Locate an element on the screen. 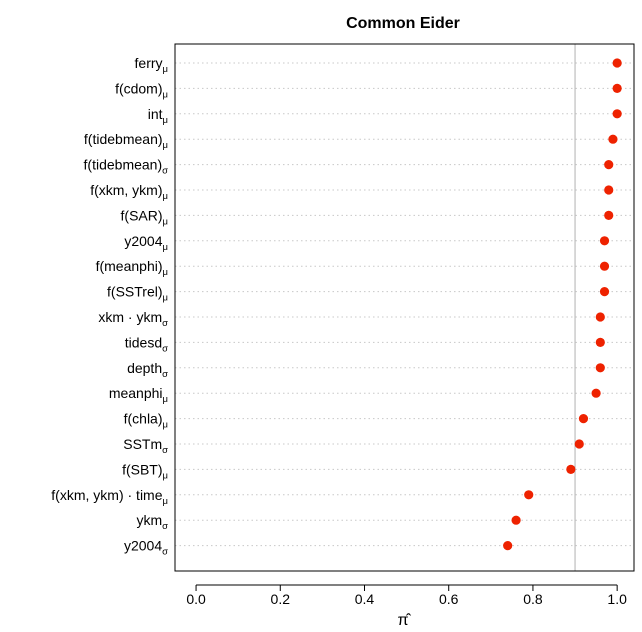 The height and width of the screenshot is (632, 642). x-tick-label: 0.8 is located at coordinates (533, 599).